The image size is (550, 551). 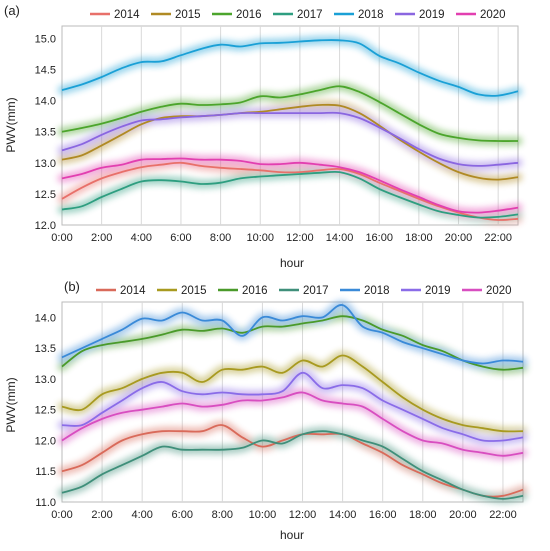 What do you see at coordinates (12, 10) in the screenshot?
I see `panel-a-label: (a)` at bounding box center [12, 10].